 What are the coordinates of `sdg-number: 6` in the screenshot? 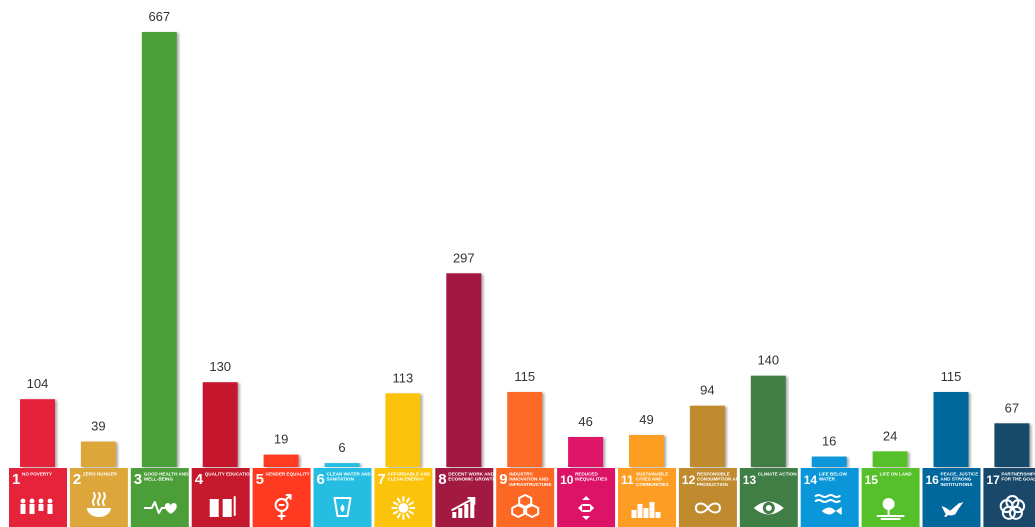 It's located at (321, 479).